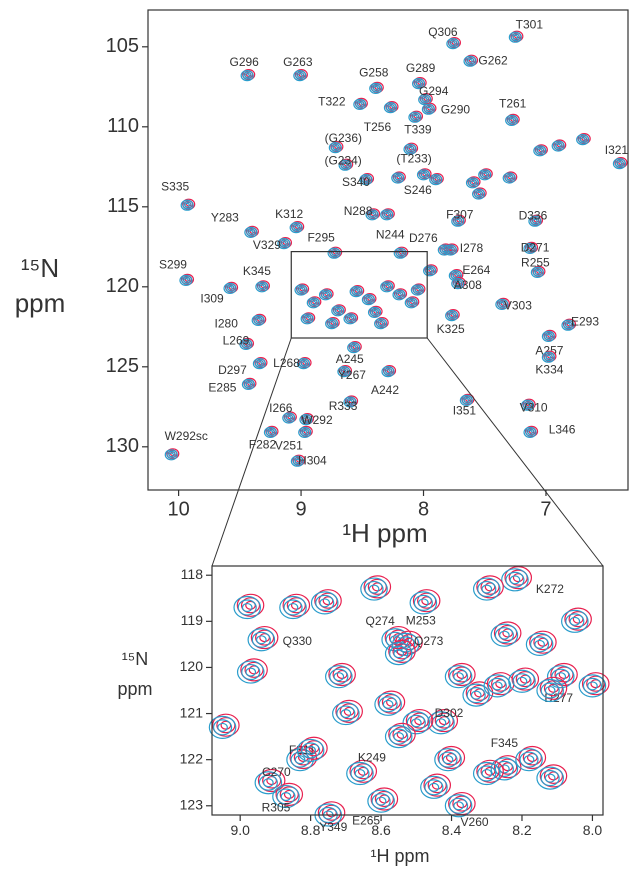  What do you see at coordinates (522, 830) in the screenshot?
I see `x-tick-label: 8.2` at bounding box center [522, 830].